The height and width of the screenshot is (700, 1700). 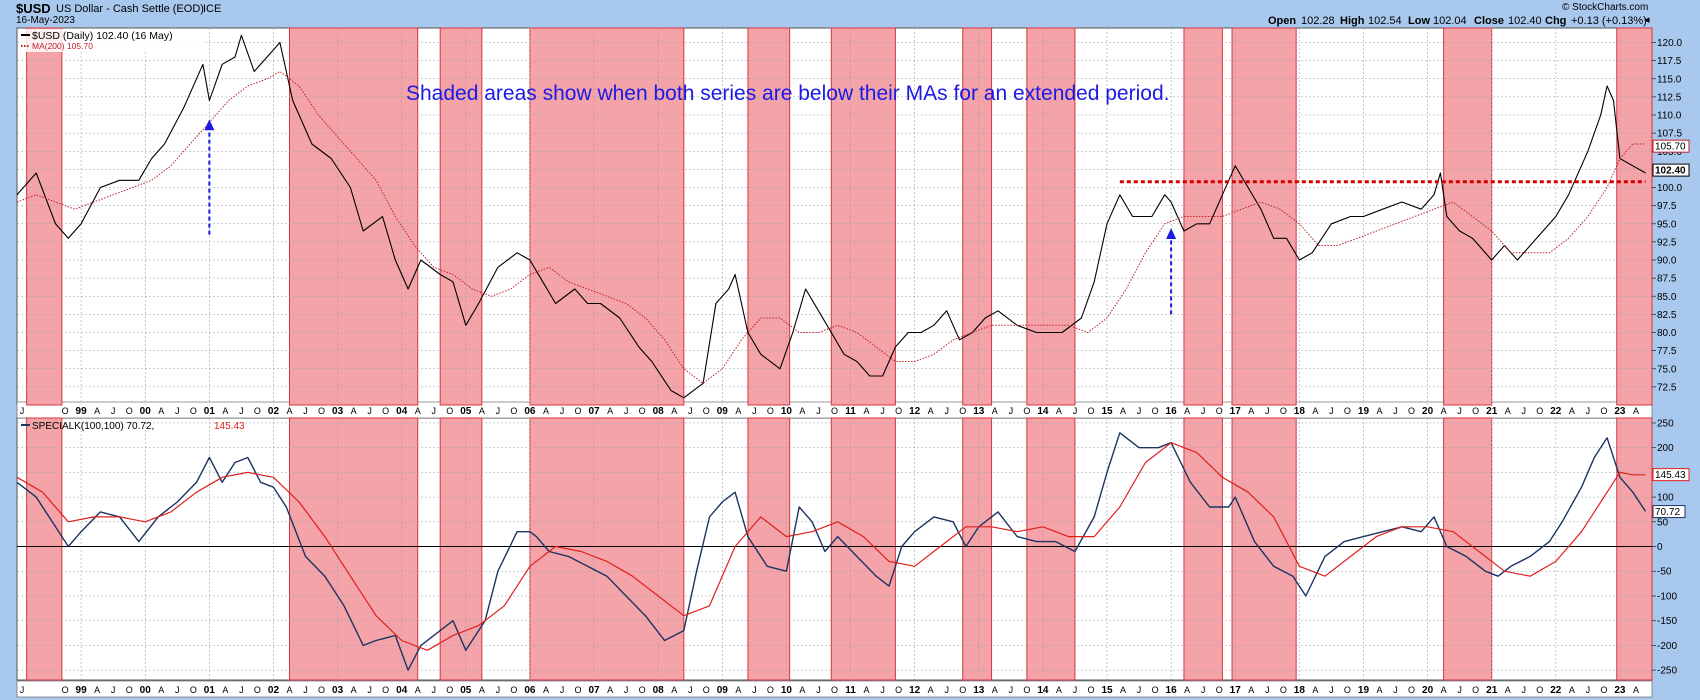 What do you see at coordinates (1671, 475) in the screenshot?
I see `signal-last-value: 145.43` at bounding box center [1671, 475].